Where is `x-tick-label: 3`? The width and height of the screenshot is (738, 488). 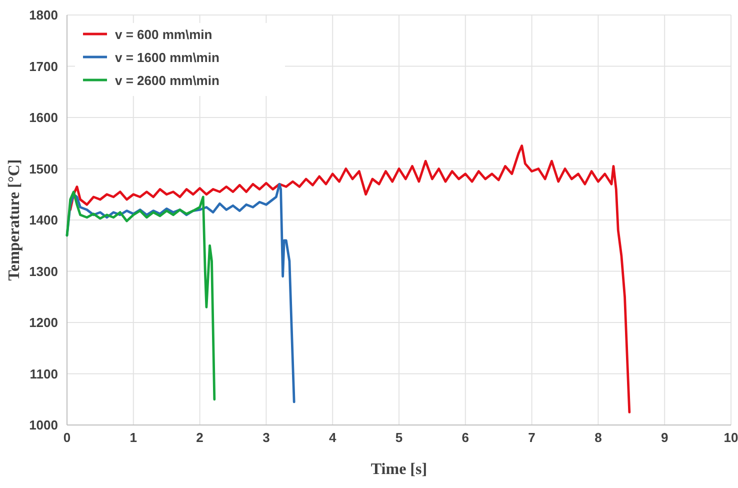
x-tick-label: 3 is located at coordinates (266, 437).